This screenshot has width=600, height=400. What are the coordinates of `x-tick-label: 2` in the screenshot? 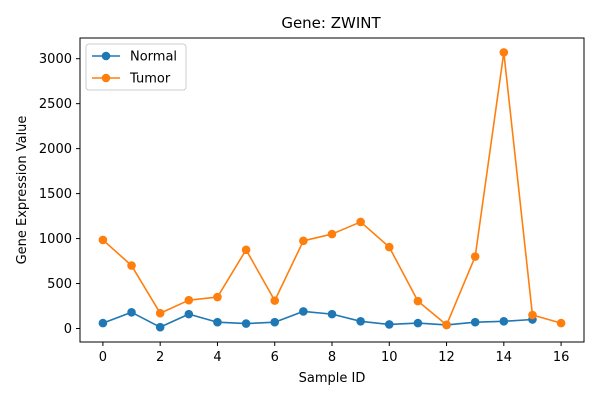 It's located at (160, 357).